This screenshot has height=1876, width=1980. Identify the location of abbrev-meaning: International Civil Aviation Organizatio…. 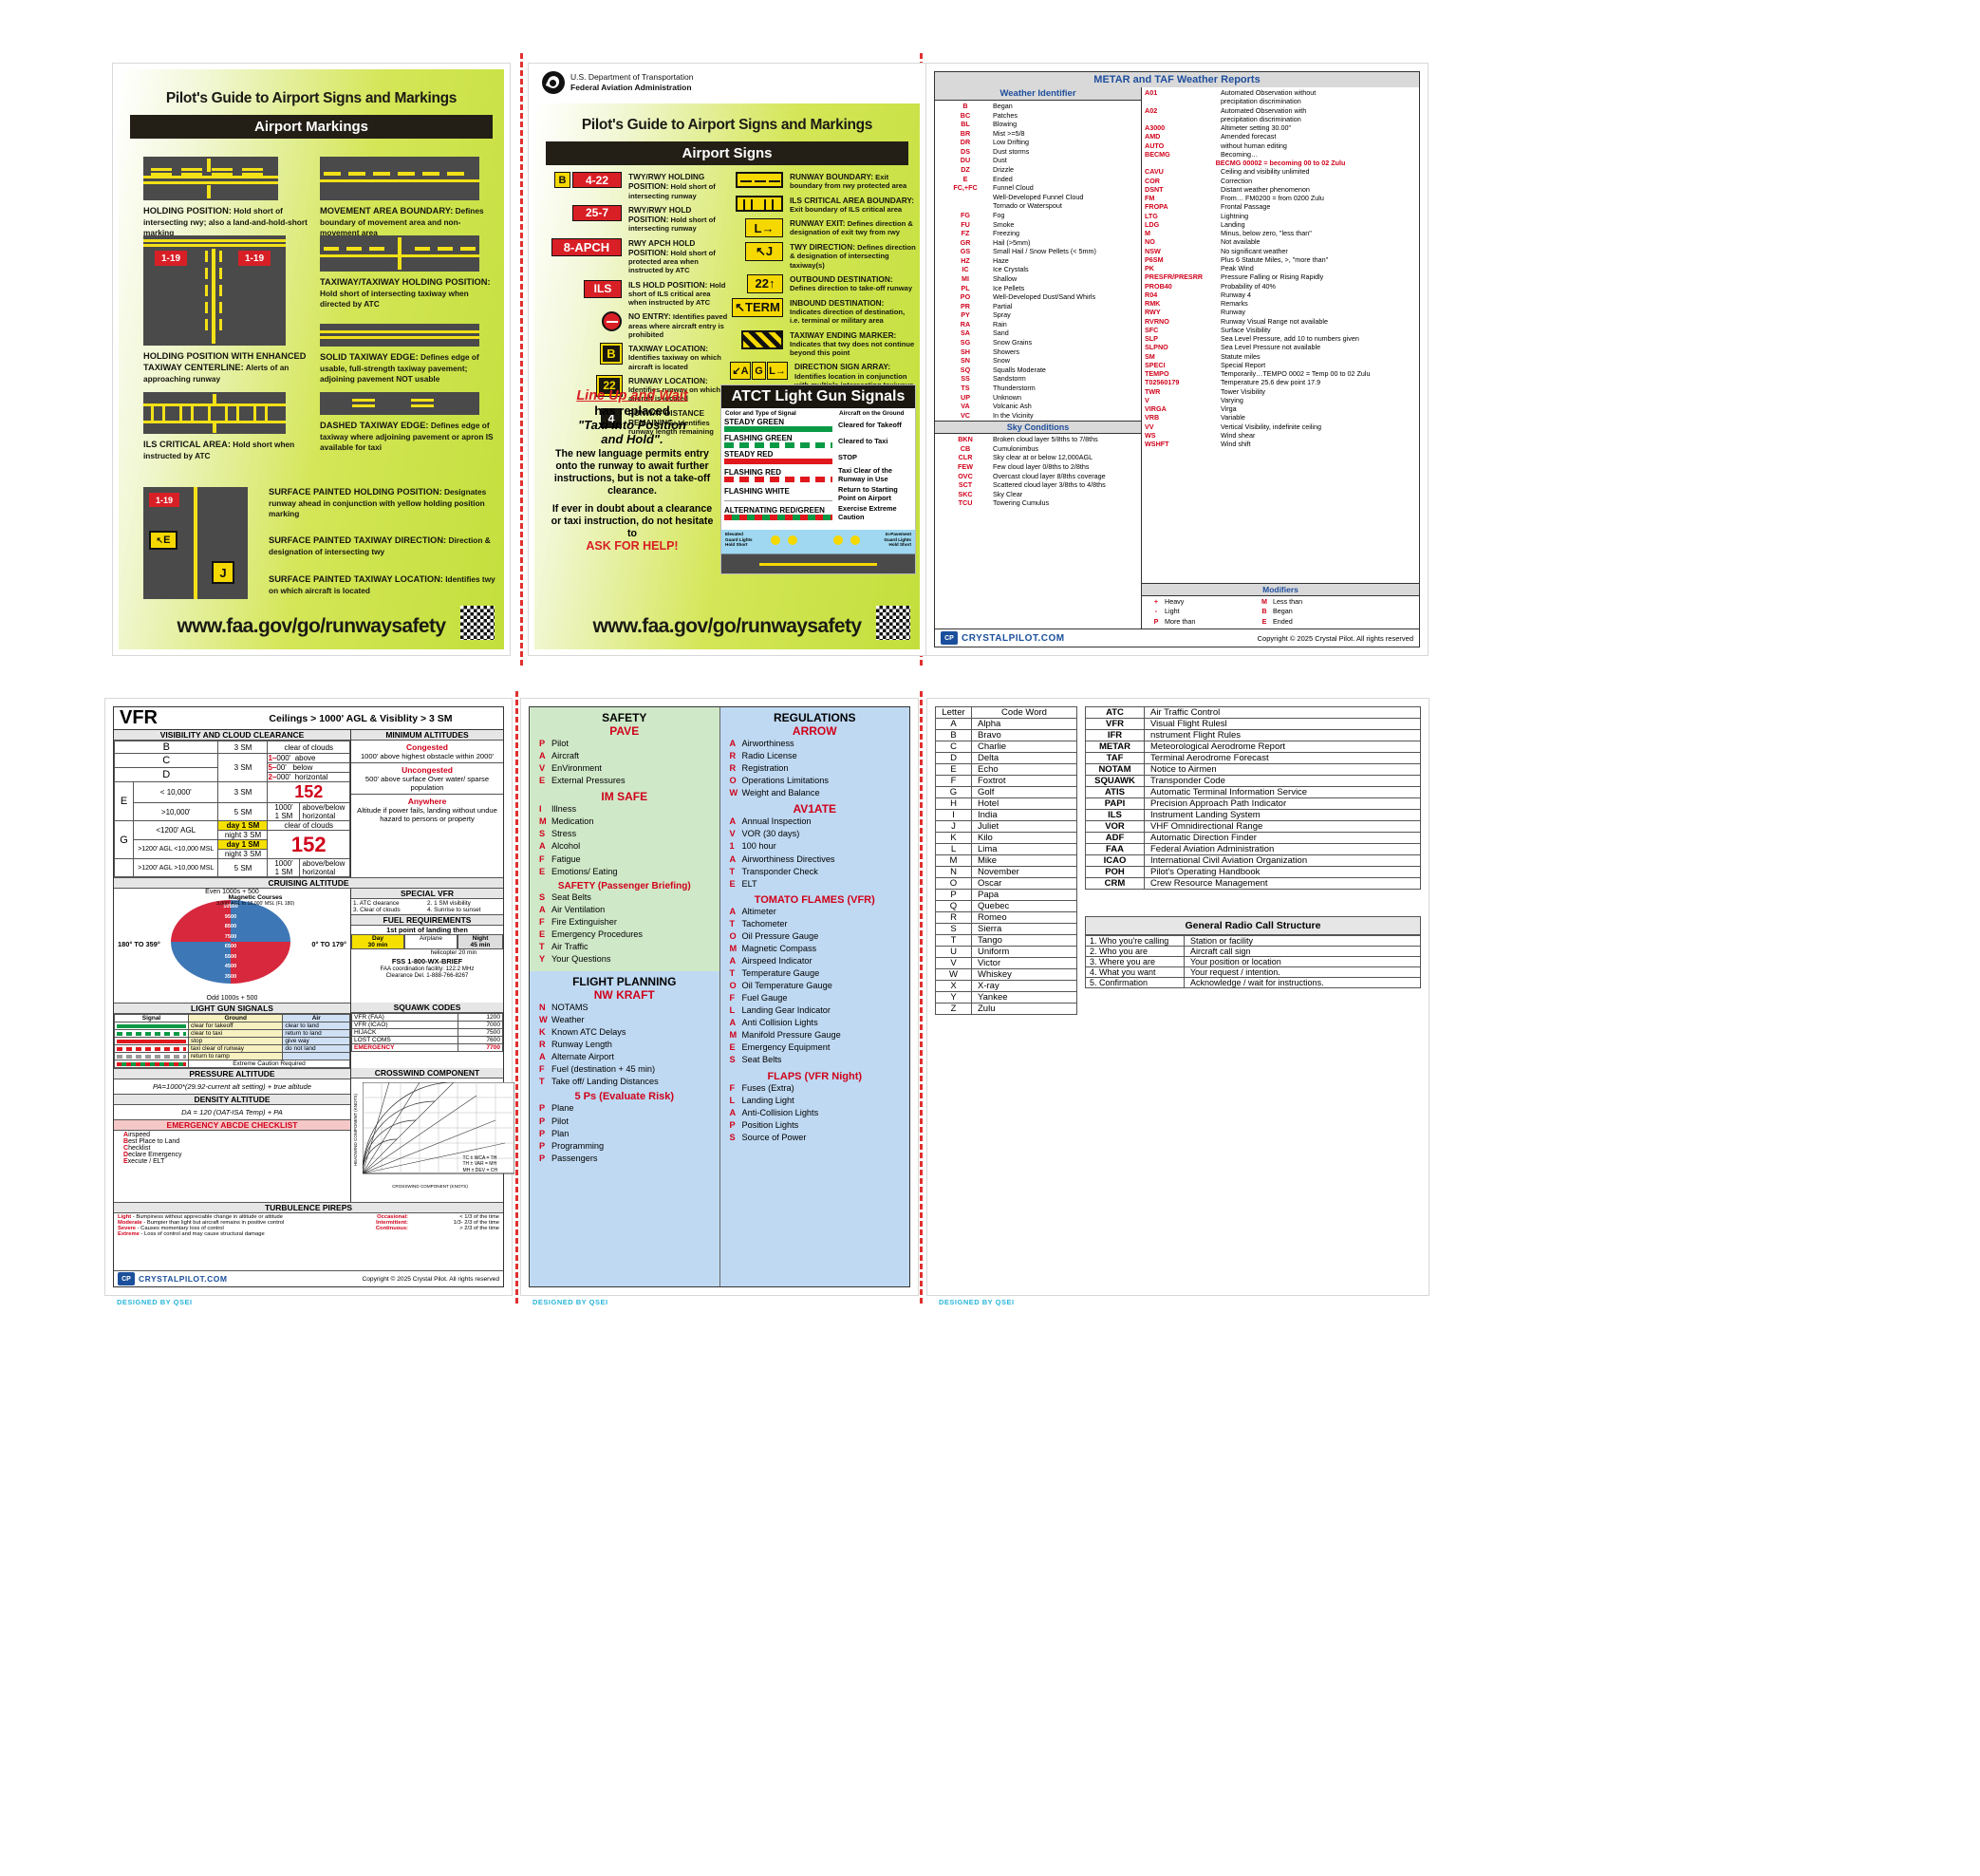
(1282, 860).